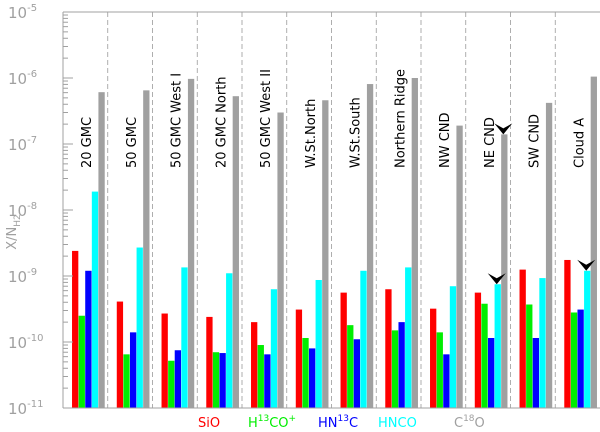 The height and width of the screenshot is (432, 600). Describe the element at coordinates (132, 142) in the screenshot. I see `region-label-50-gmc: 50 GMC` at that location.